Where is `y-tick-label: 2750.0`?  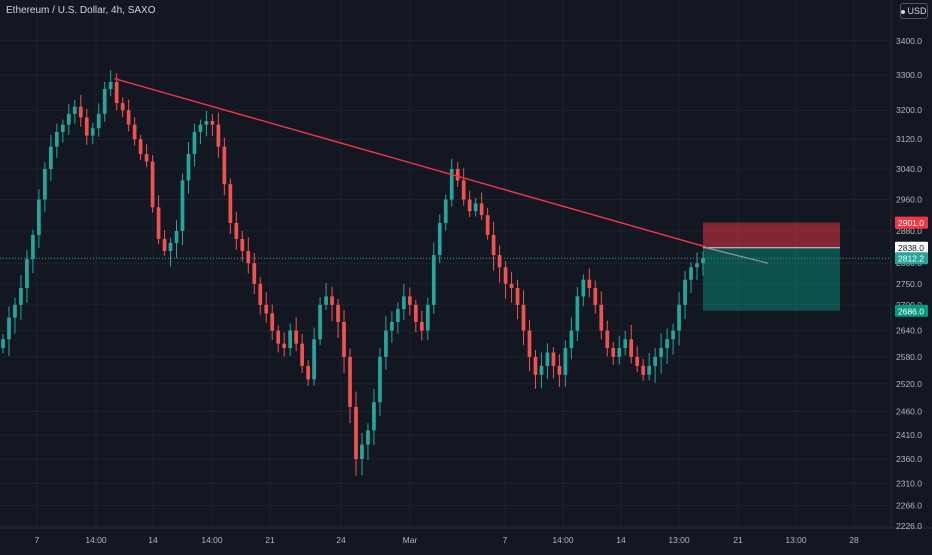
y-tick-label: 2750.0 is located at coordinates (909, 284).